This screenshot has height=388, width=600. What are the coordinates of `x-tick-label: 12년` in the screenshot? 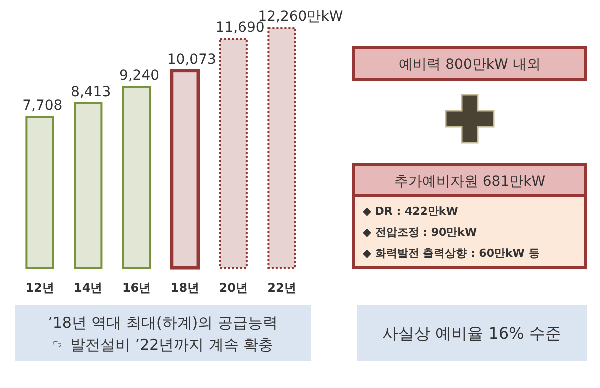 It's located at (40, 288).